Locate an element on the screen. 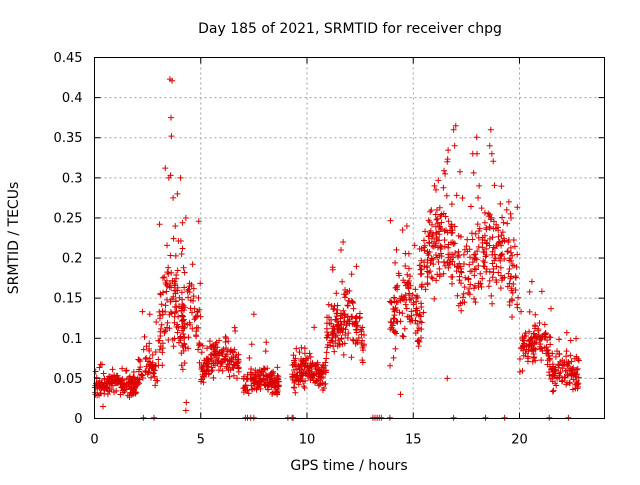  y-tick-label: 0.15 is located at coordinates (68, 299).